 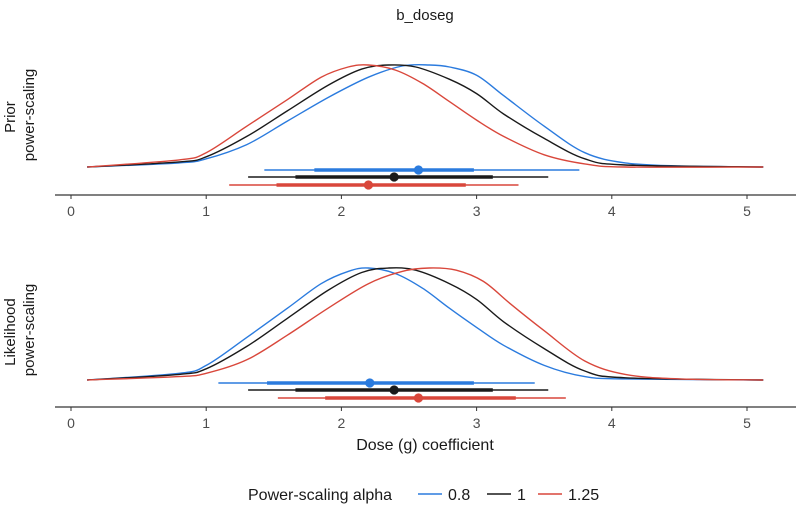 What do you see at coordinates (71, 211) in the screenshot?
I see `x-tick-label-prior-0: 0` at bounding box center [71, 211].